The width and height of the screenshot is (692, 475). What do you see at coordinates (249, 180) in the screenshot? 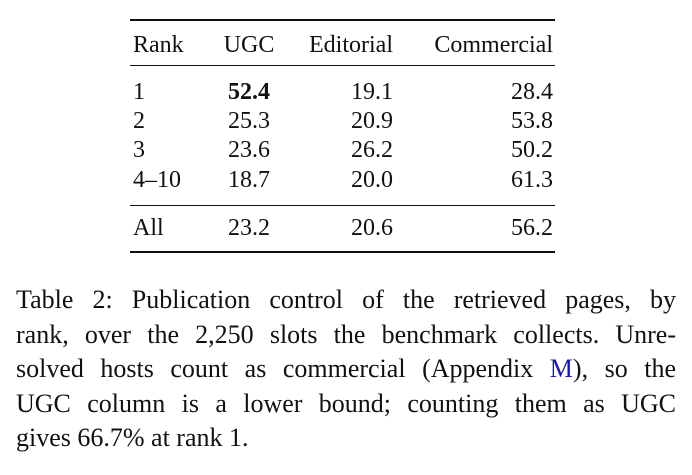
I see `table-cell: 18.7` at bounding box center [249, 180].